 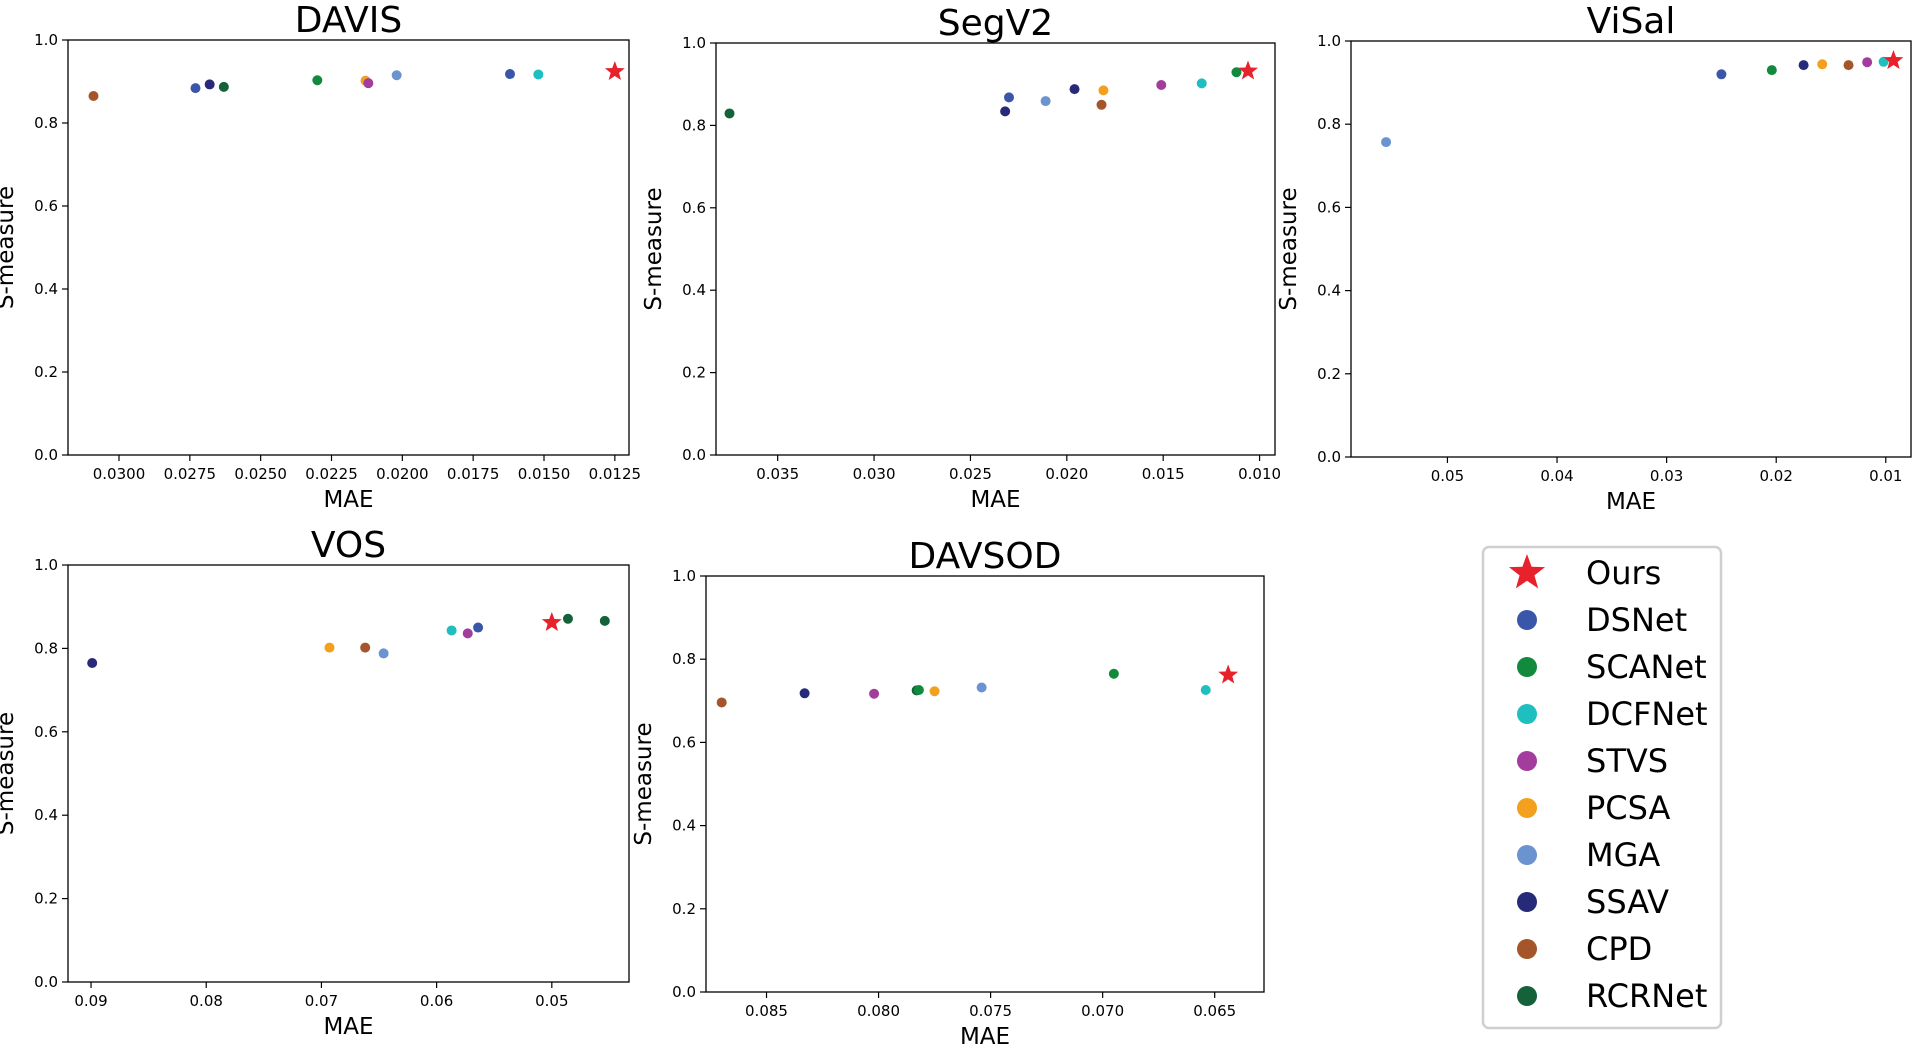 What do you see at coordinates (119, 474) in the screenshot?
I see `x-tick-label: 0.0300` at bounding box center [119, 474].